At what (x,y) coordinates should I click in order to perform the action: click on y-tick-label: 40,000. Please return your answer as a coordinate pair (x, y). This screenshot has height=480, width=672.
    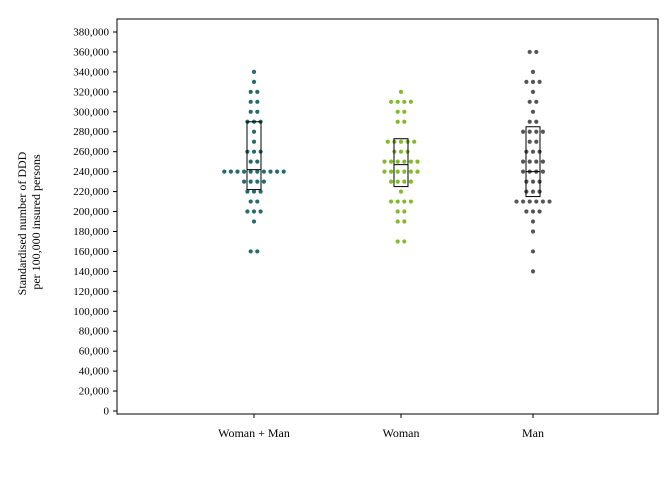
    Looking at the image, I should click on (94, 372).